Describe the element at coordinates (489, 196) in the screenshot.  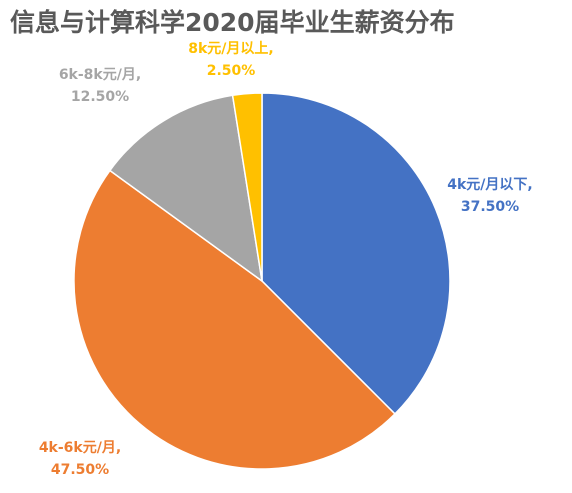
I see `data-label-1: 4k元/月以下, 37.50%` at that location.